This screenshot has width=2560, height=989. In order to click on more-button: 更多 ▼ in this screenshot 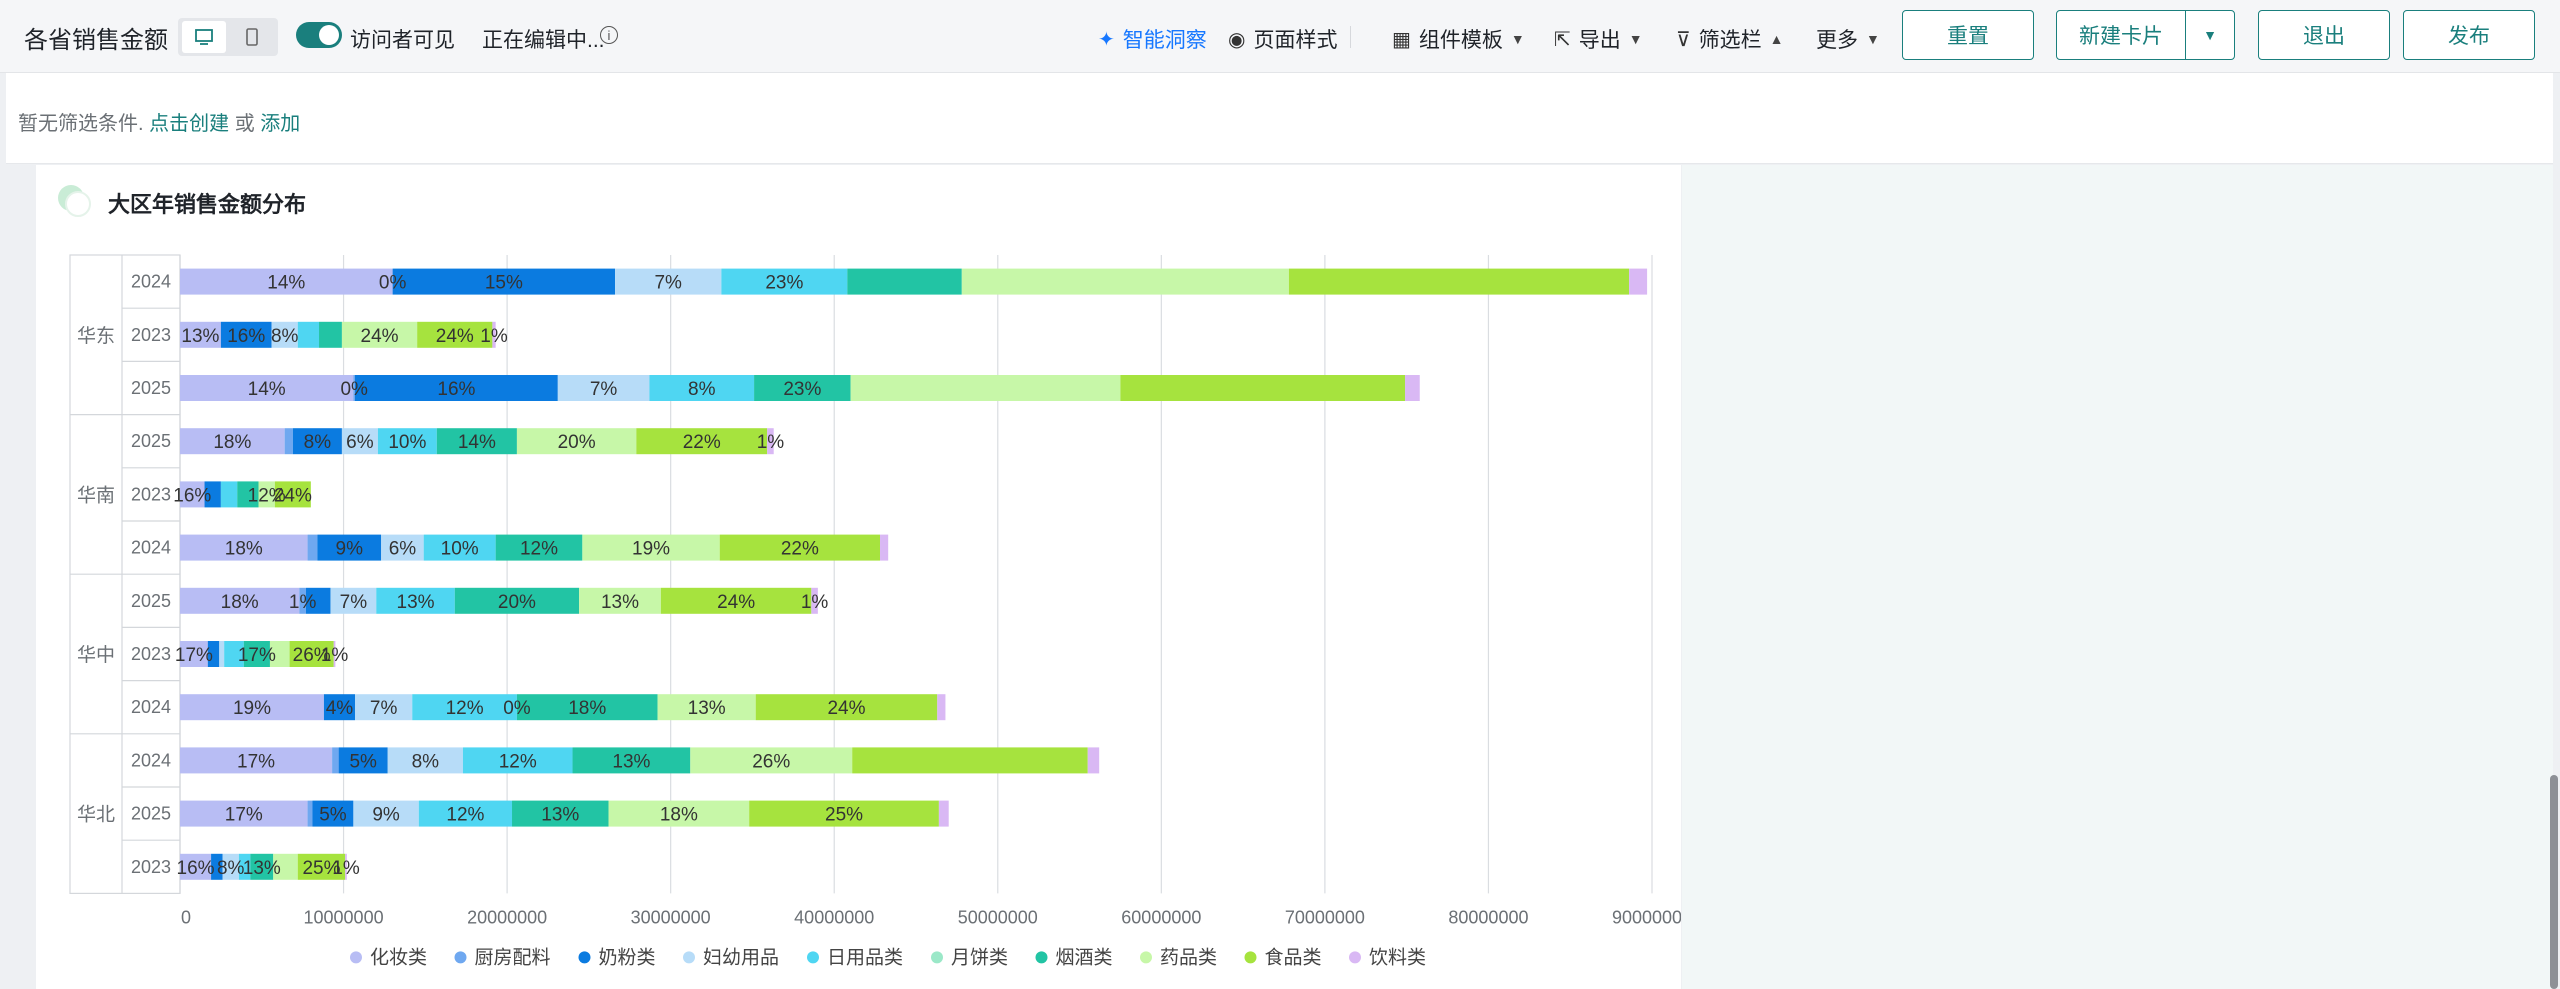, I will do `click(1848, 39)`.